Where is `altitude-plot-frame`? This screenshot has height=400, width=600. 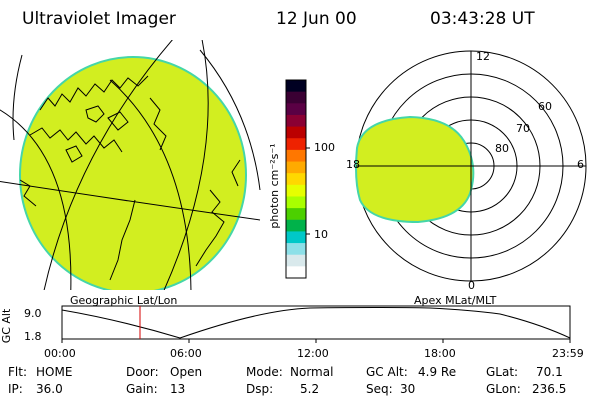
altitude-plot-frame is located at coordinates (316, 322).